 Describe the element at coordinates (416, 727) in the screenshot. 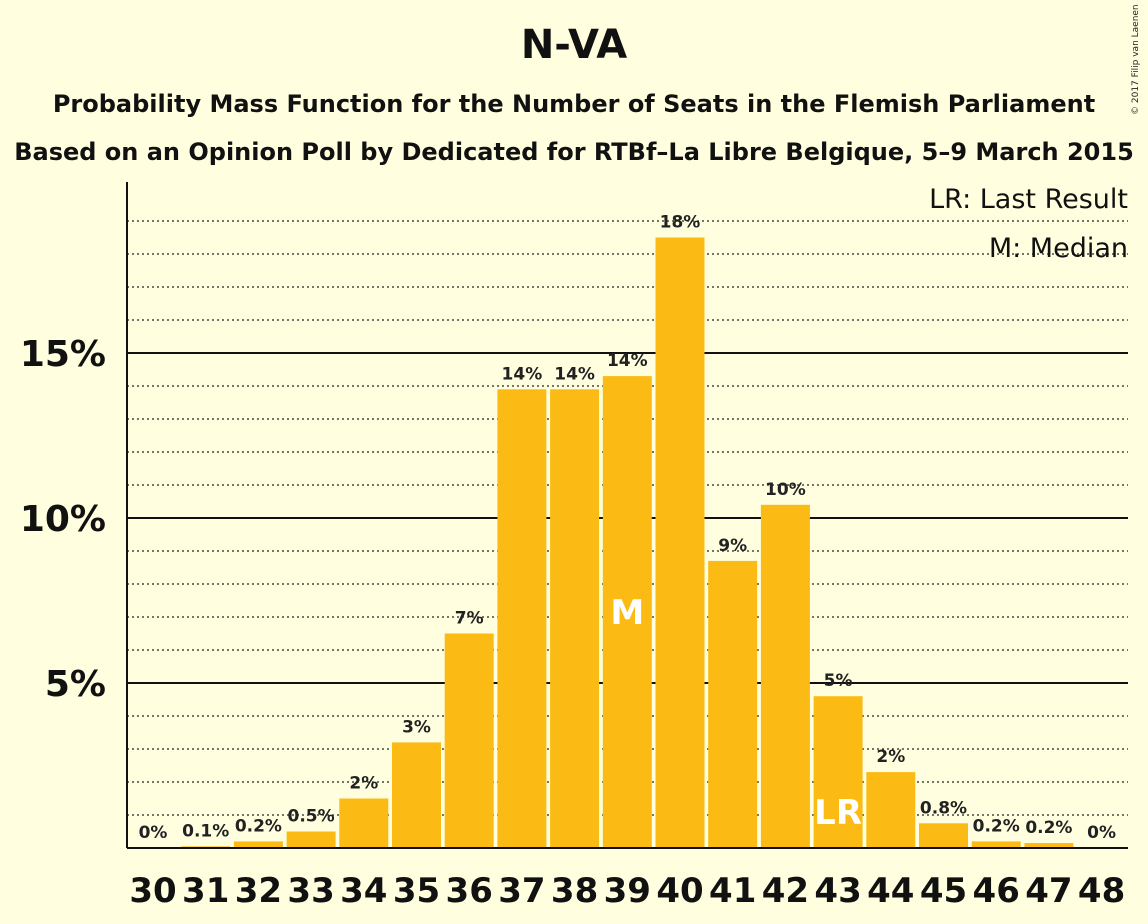

I see `data-label-35: 3%` at that location.